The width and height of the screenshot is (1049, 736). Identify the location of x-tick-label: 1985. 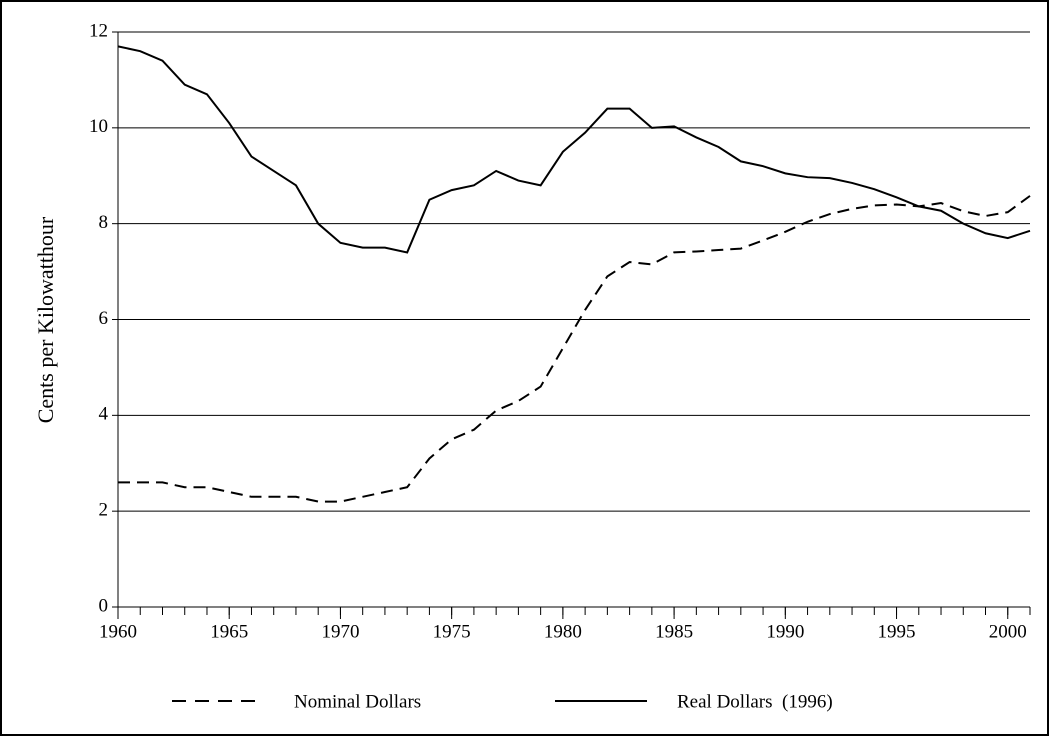
(674, 631).